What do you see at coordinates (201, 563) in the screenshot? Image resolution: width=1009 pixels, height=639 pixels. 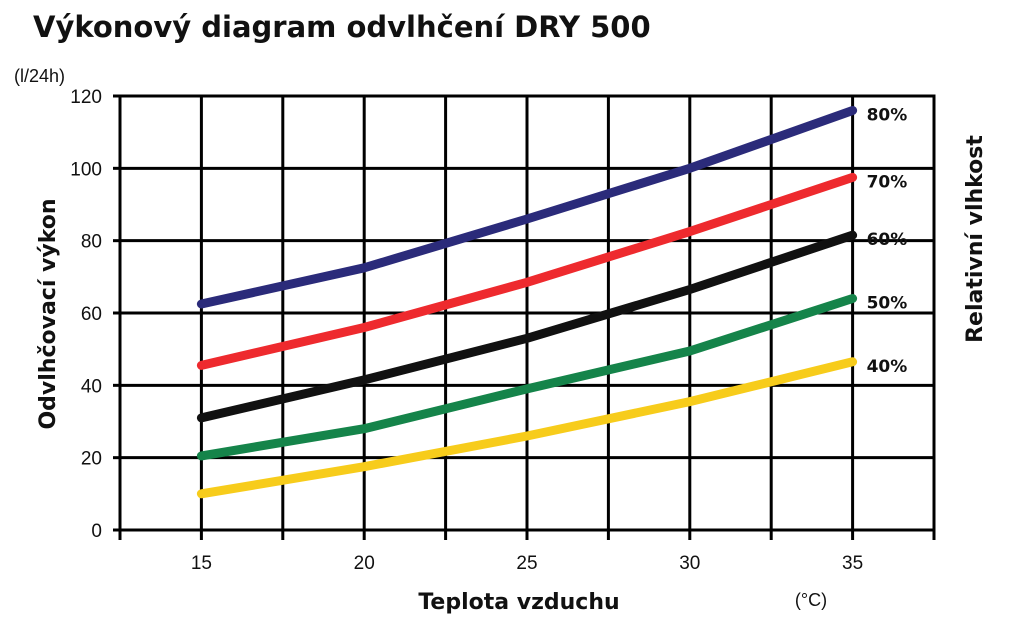 I see `x-tick-label: 15` at bounding box center [201, 563].